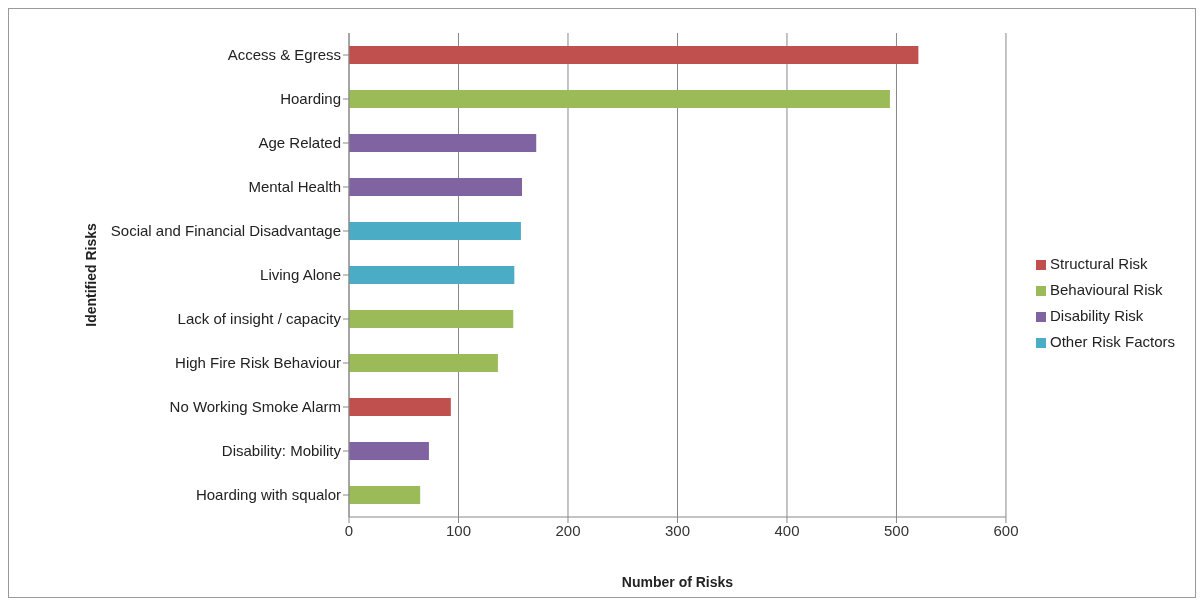 The height and width of the screenshot is (606, 1204). What do you see at coordinates (1098, 263) in the screenshot?
I see `legend-label: Structural Risk` at bounding box center [1098, 263].